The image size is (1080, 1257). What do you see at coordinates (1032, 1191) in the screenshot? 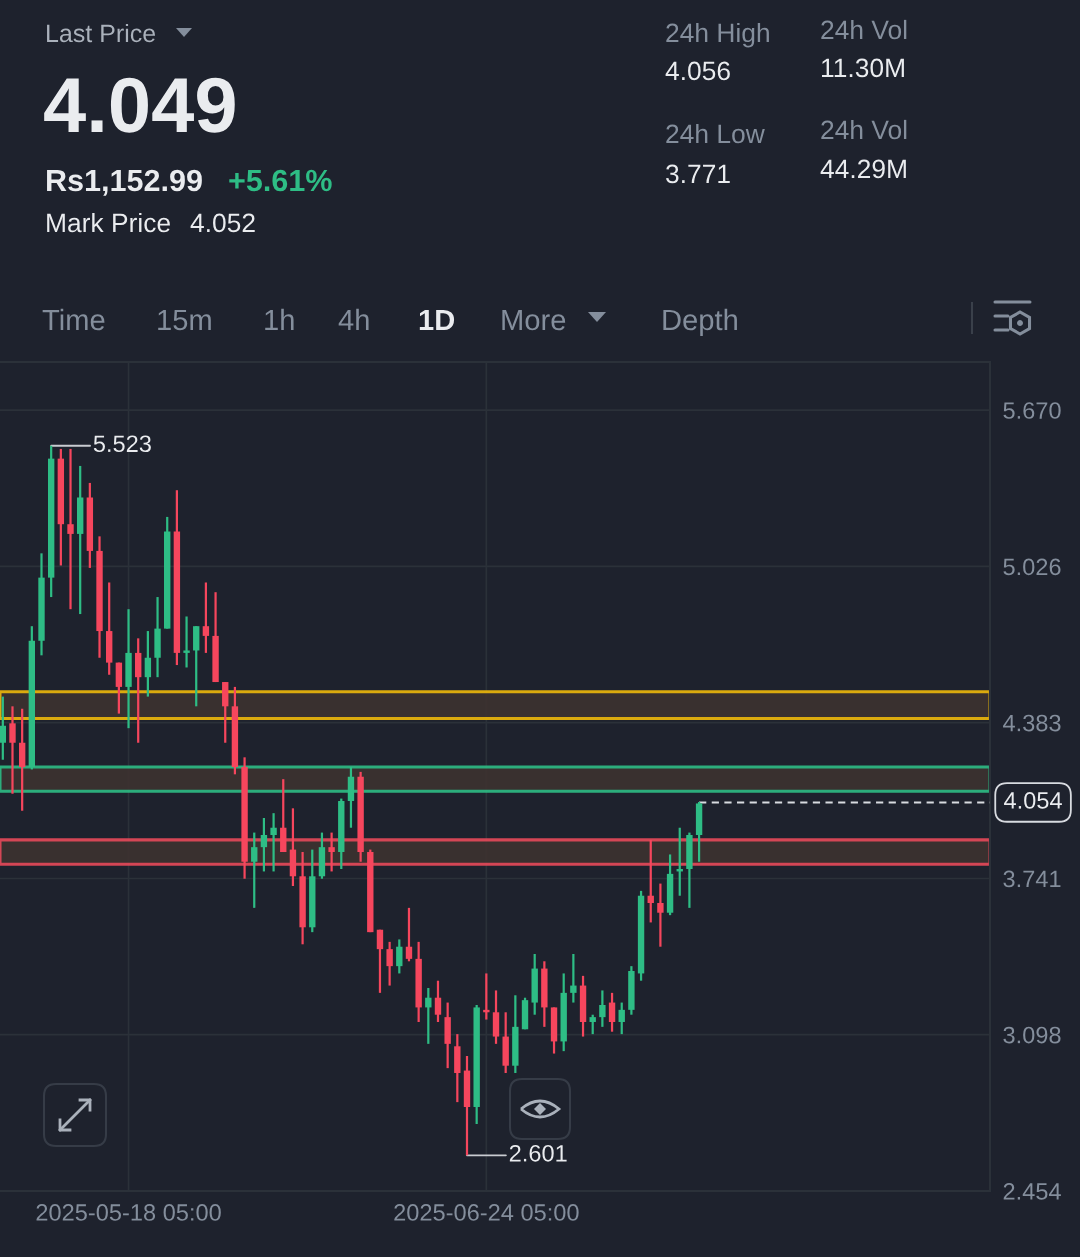
I see `y-tick-label: 2.454` at bounding box center [1032, 1191].